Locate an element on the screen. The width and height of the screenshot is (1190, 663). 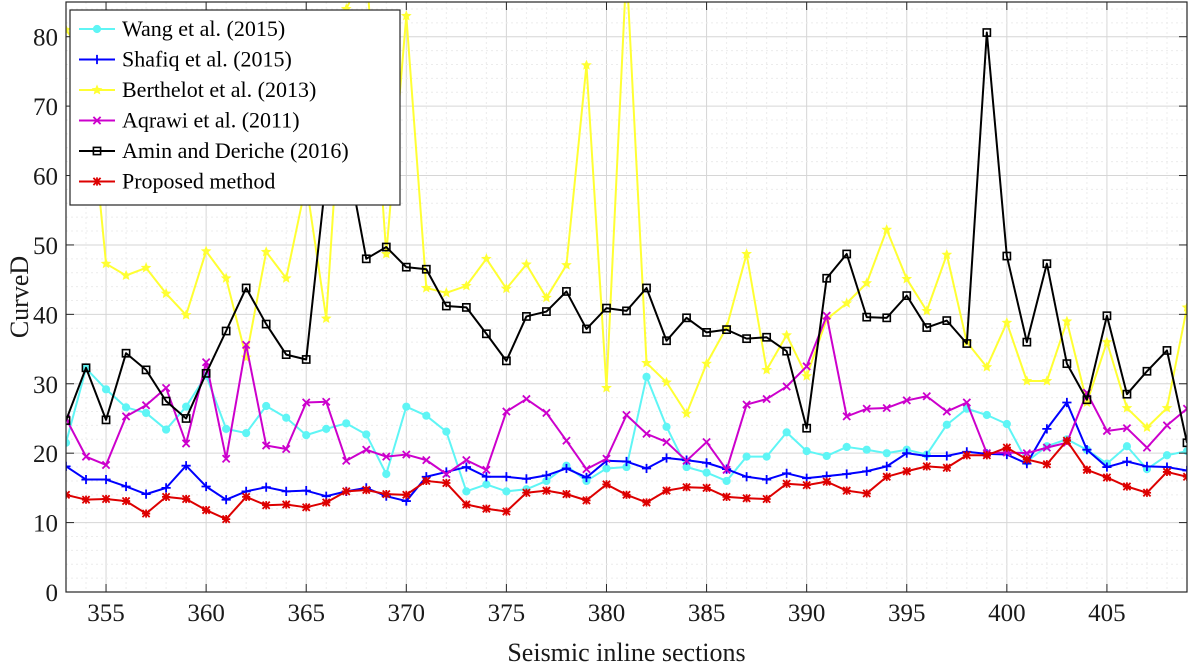
y-tick-label: 80 is located at coordinates (45, 38).